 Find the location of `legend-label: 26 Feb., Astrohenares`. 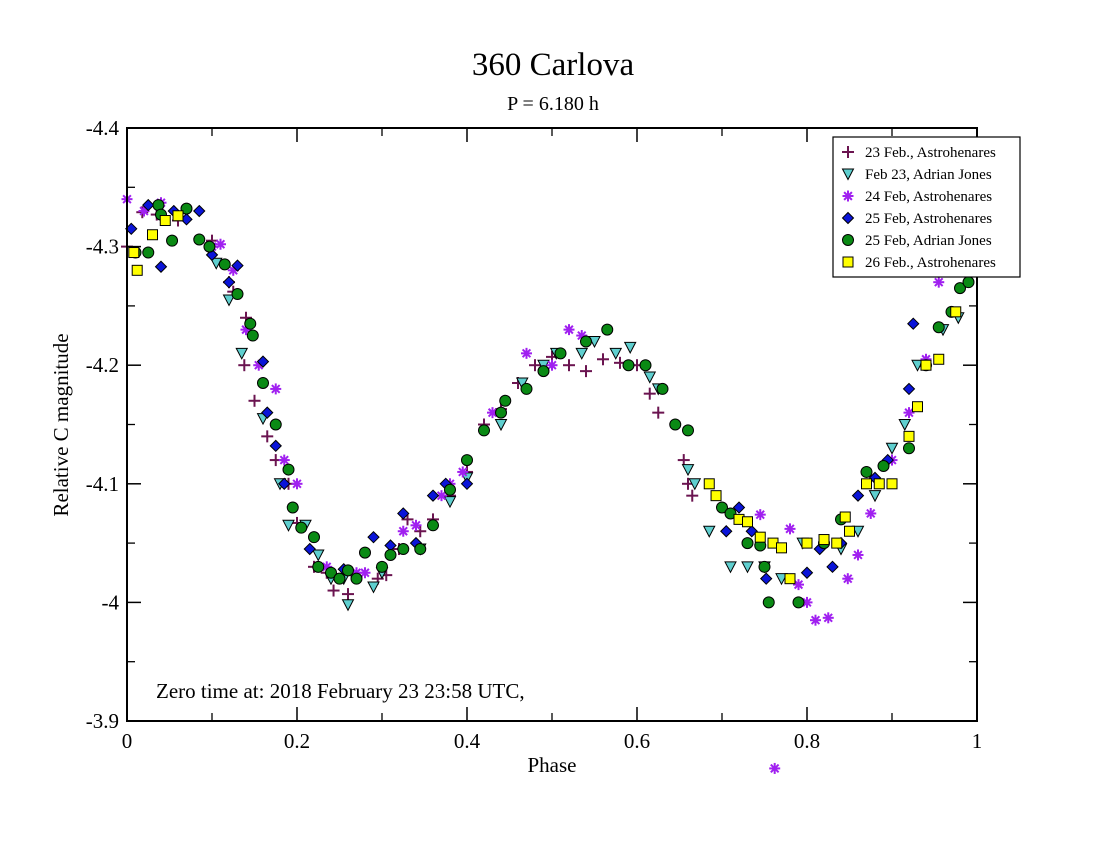

legend-label: 26 Feb., Astrohenares is located at coordinates (930, 263).